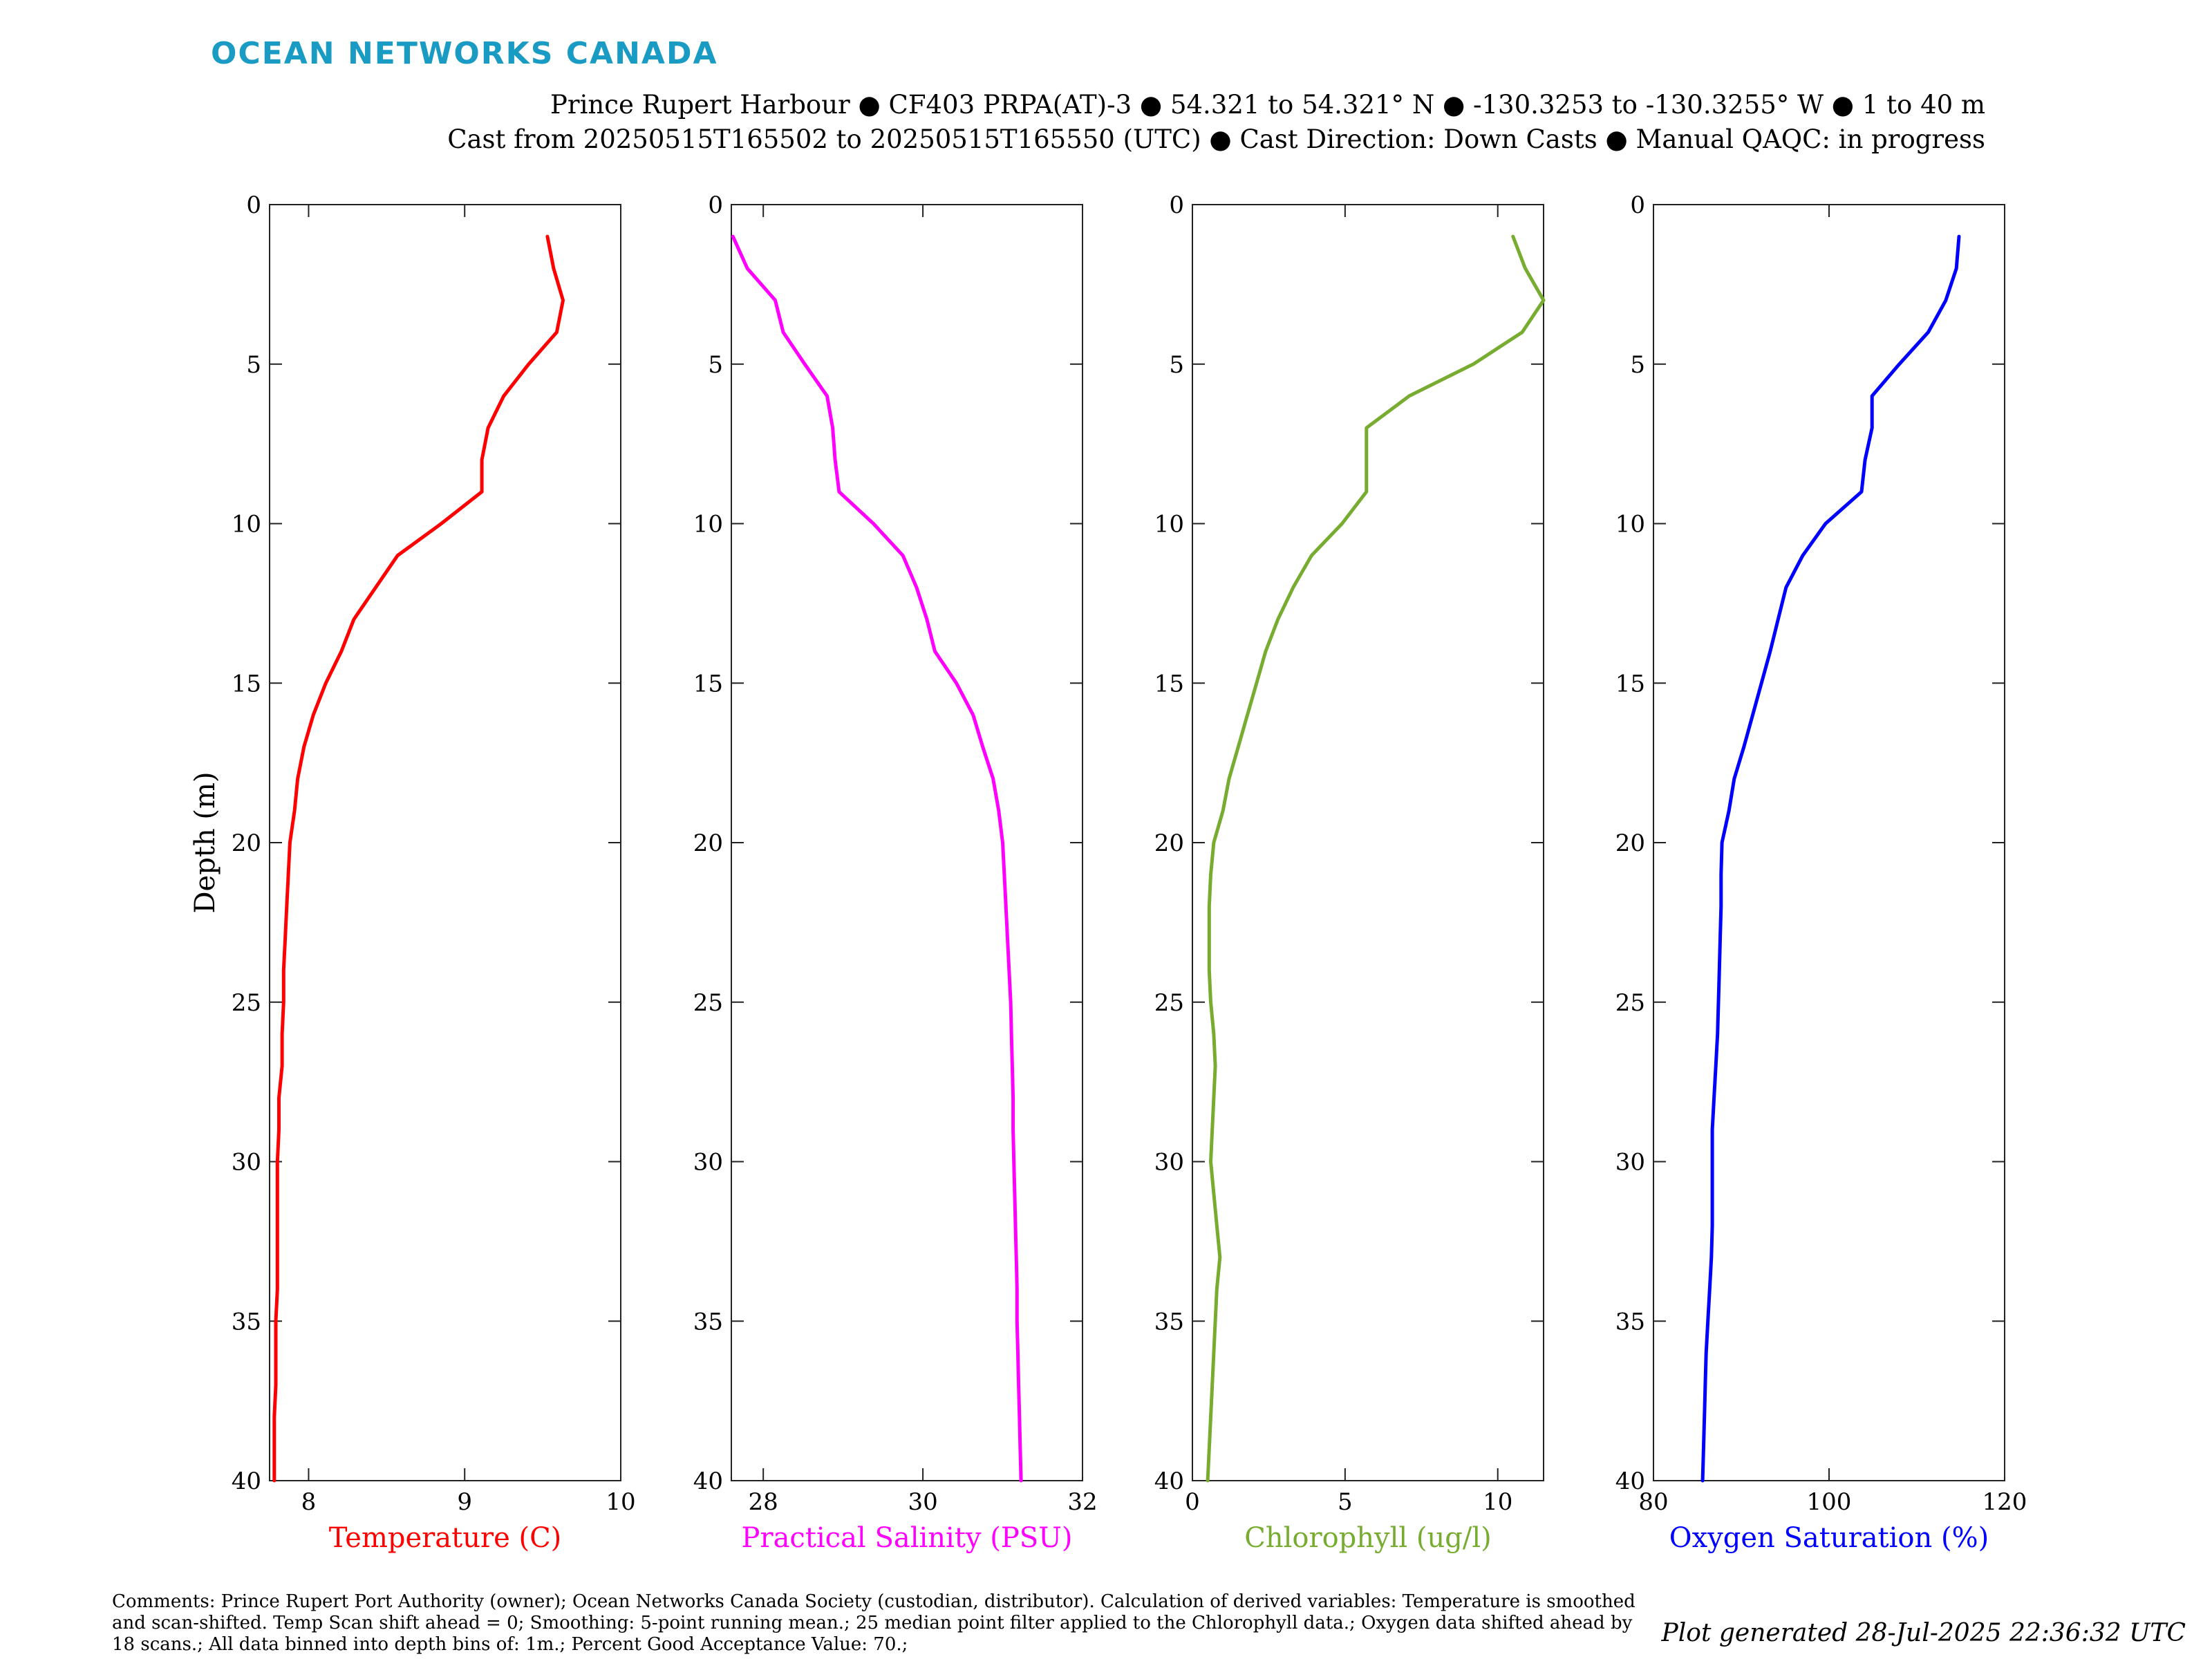  What do you see at coordinates (1653, 1502) in the screenshot?
I see `x-tick-label: 80` at bounding box center [1653, 1502].